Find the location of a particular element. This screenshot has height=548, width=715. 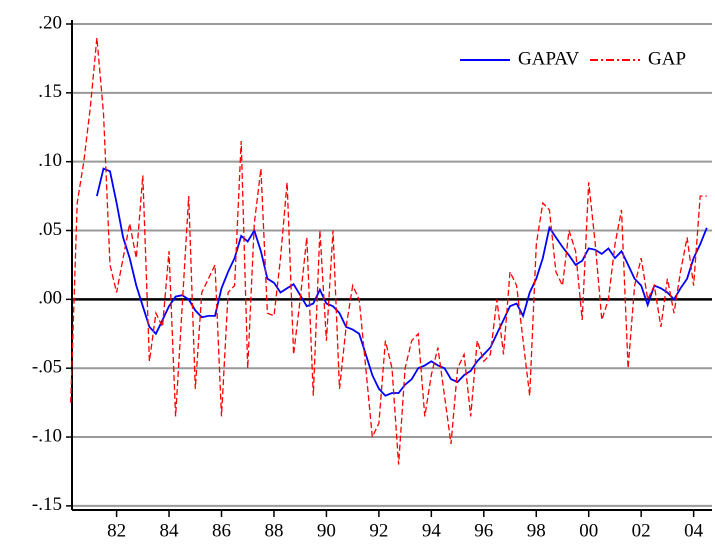

x-tick-label: 90 is located at coordinates (326, 530).